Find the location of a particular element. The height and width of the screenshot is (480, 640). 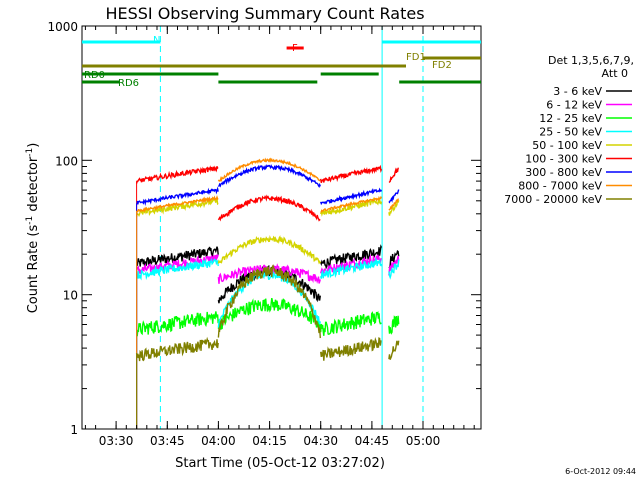

legend-label: 3 - 6 keV is located at coordinates (577, 91).